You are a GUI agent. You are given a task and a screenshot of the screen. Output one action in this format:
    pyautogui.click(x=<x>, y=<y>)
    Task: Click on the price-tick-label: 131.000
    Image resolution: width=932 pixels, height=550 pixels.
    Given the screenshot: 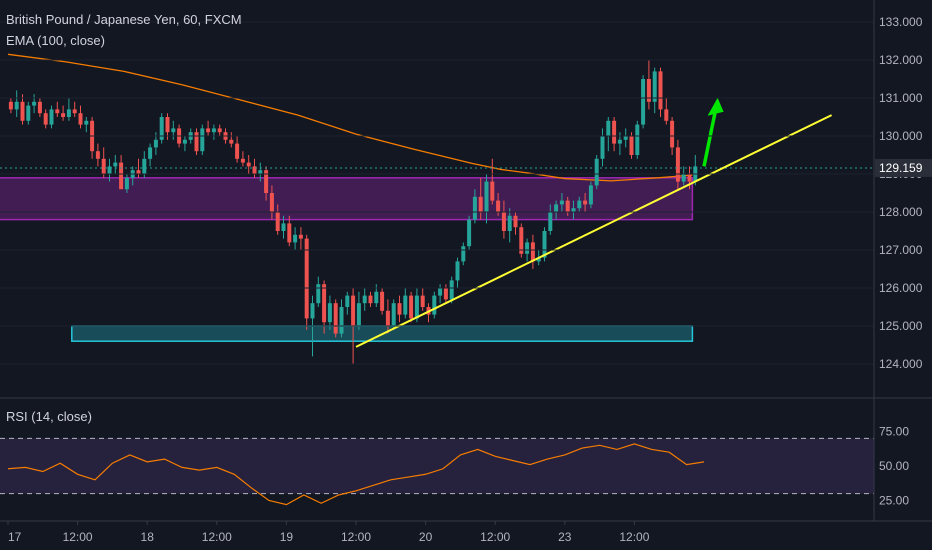 What is the action you would take?
    pyautogui.click(x=901, y=98)
    